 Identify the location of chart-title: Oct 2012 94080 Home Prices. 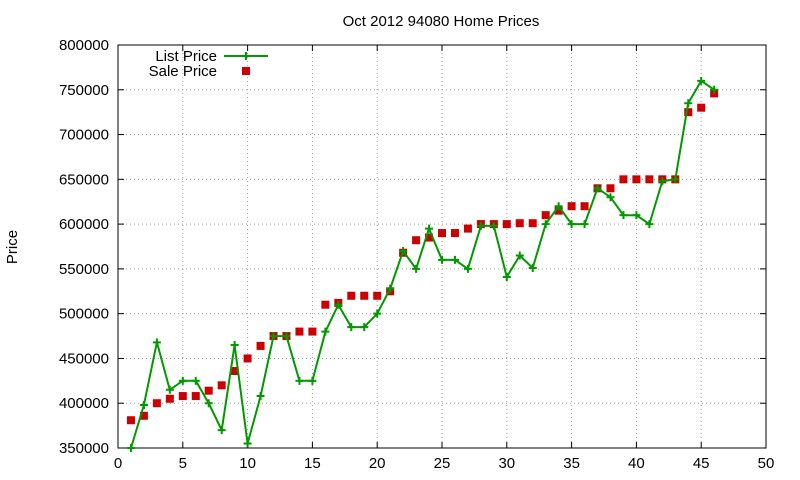
(441, 21).